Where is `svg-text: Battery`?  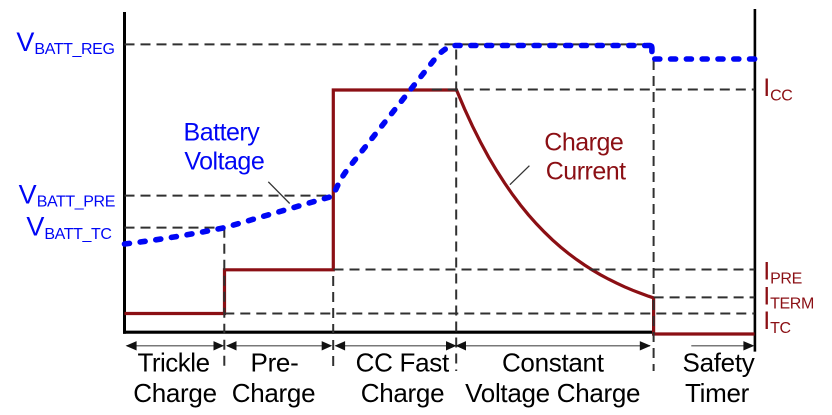 svg-text: Battery is located at coordinates (222, 133).